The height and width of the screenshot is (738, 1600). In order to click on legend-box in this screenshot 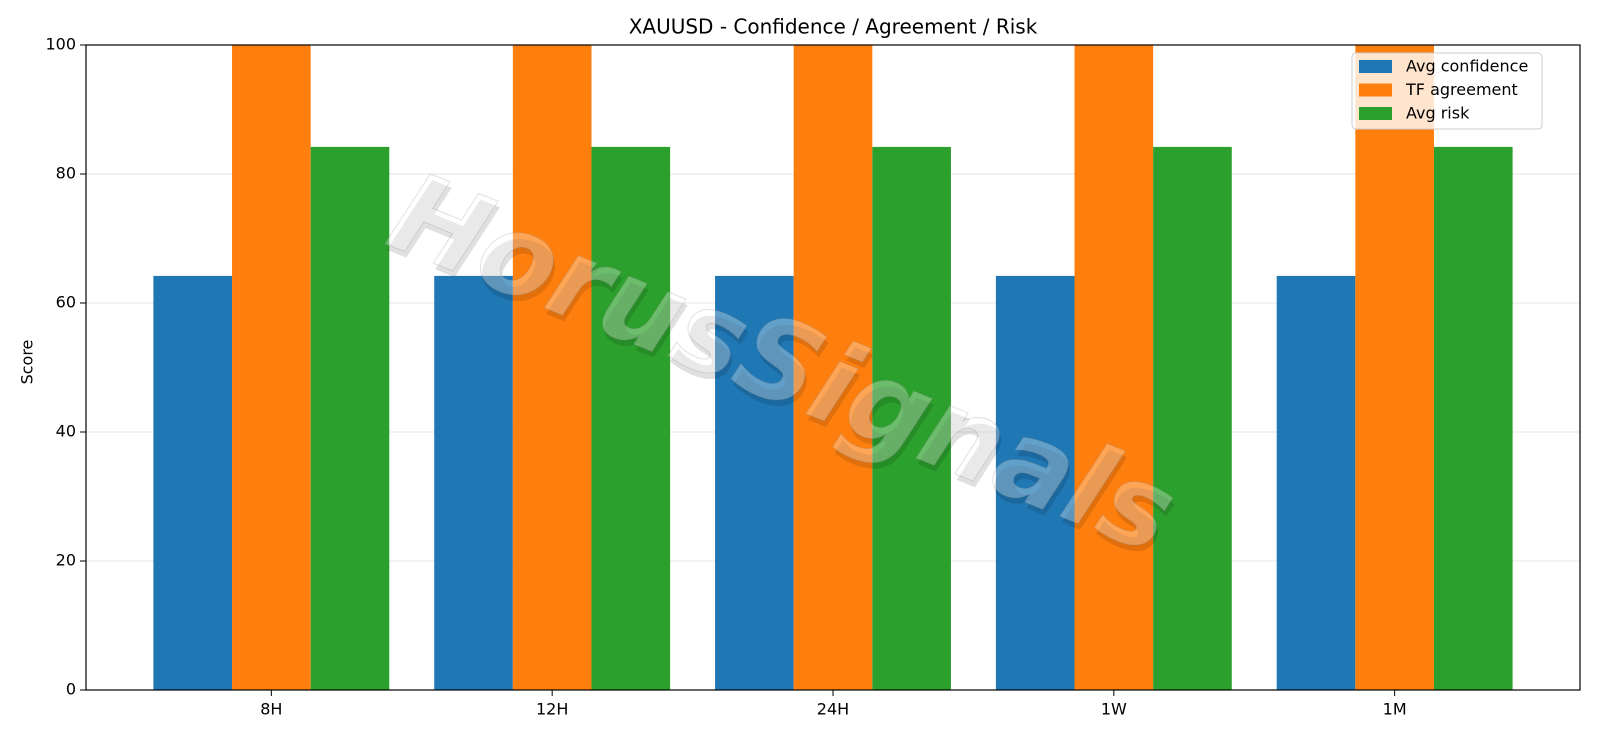, I will do `click(1447, 91)`.